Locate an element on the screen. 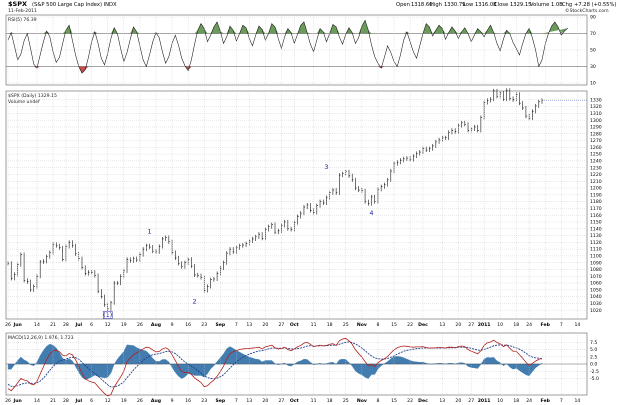 The height and width of the screenshot is (405, 617). wave-label: 2 is located at coordinates (195, 301).